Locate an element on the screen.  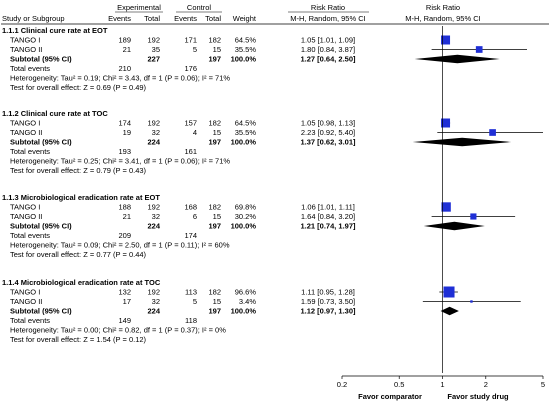
study-ci-text: 1.11 [0.95, 1.28] is located at coordinates (328, 292).